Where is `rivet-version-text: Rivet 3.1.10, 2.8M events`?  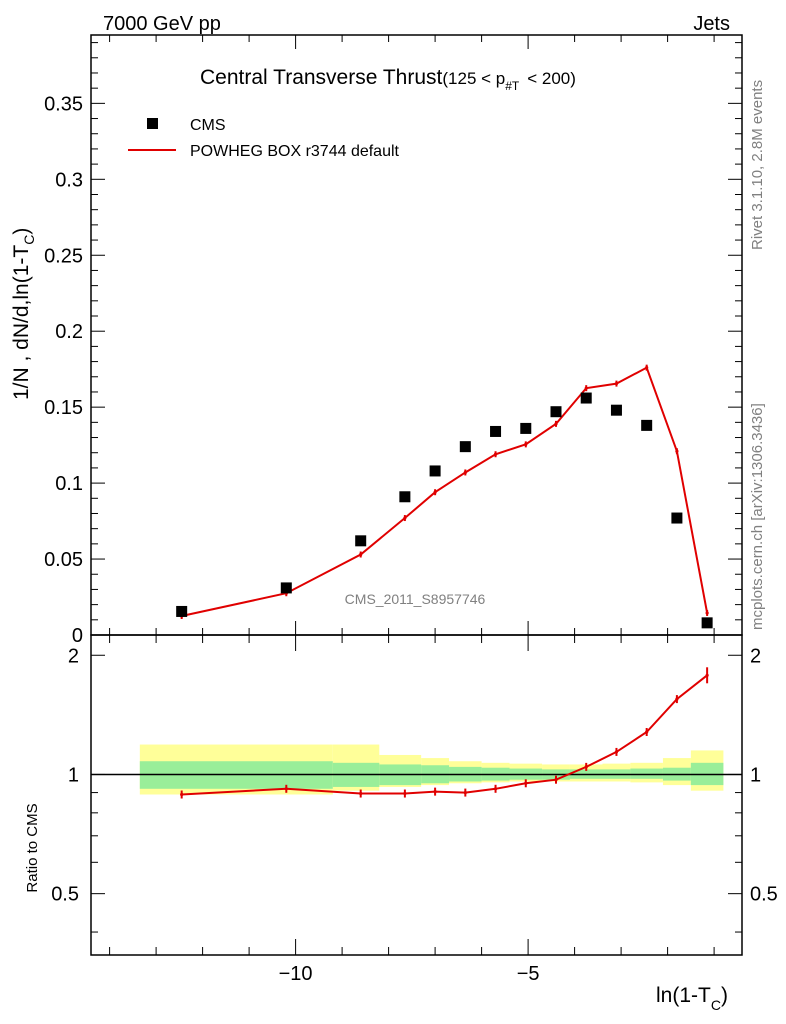 rivet-version-text: Rivet 3.1.10, 2.8M events is located at coordinates (757, 165).